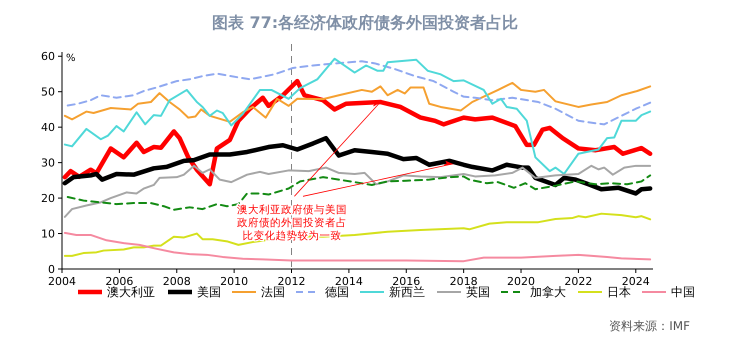 Image resolution: width=730 pixels, height=345 pixels. Describe the element at coordinates (176, 281) in the screenshot. I see `x-tick-label: 2008` at that location.